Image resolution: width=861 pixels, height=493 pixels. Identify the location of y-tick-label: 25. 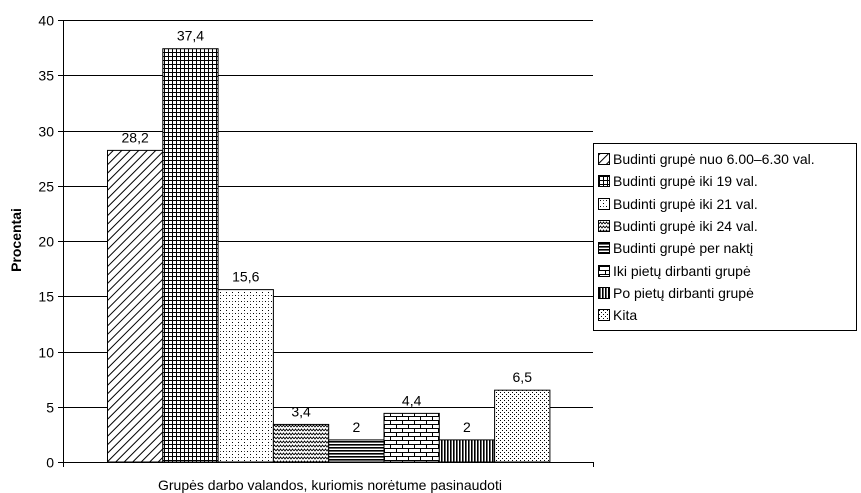
(46, 187).